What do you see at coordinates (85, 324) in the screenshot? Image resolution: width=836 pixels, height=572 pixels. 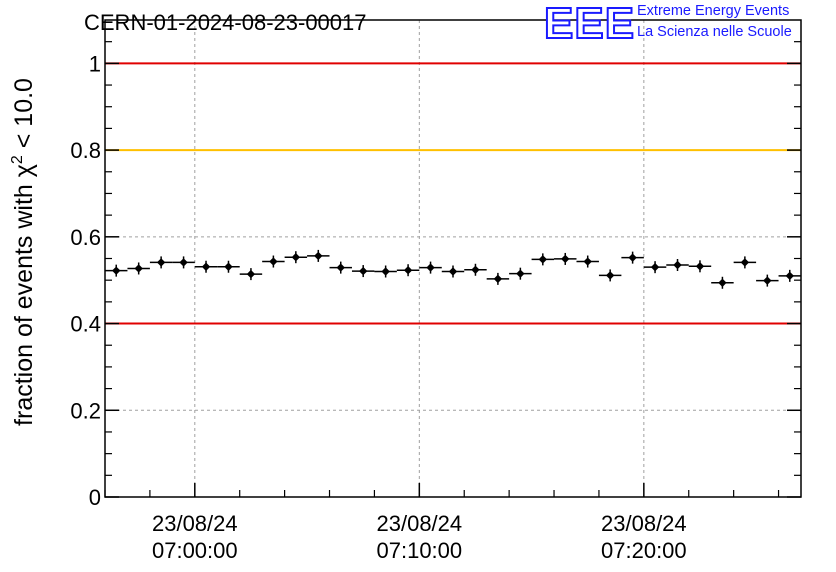 I see `y-tick-label: 0.4` at bounding box center [85, 324].